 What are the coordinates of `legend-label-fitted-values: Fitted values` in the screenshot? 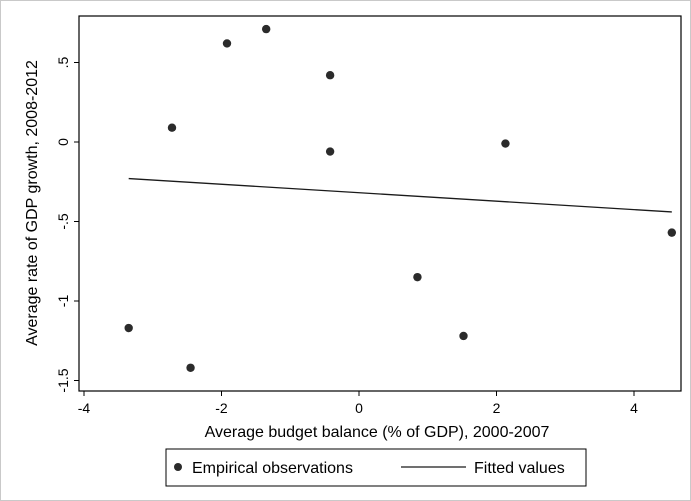 It's located at (519, 468).